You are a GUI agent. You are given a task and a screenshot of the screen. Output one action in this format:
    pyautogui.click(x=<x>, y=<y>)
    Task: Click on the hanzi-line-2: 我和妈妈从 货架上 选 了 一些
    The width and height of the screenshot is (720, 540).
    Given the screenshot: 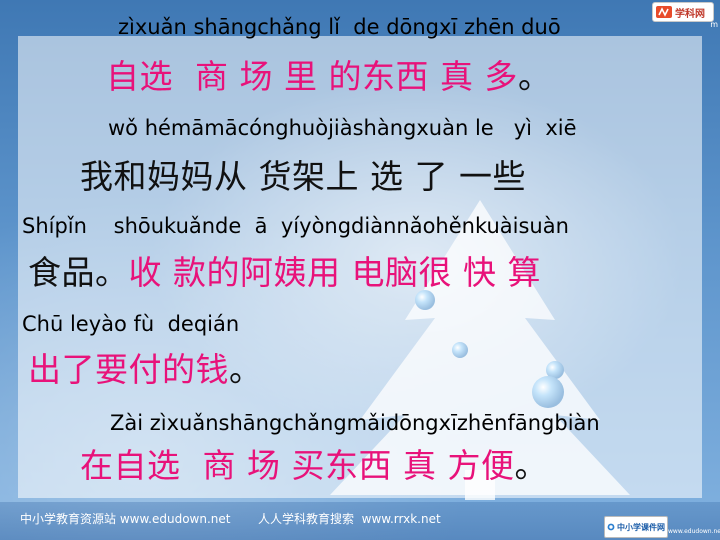 What is the action you would take?
    pyautogui.click(x=303, y=176)
    